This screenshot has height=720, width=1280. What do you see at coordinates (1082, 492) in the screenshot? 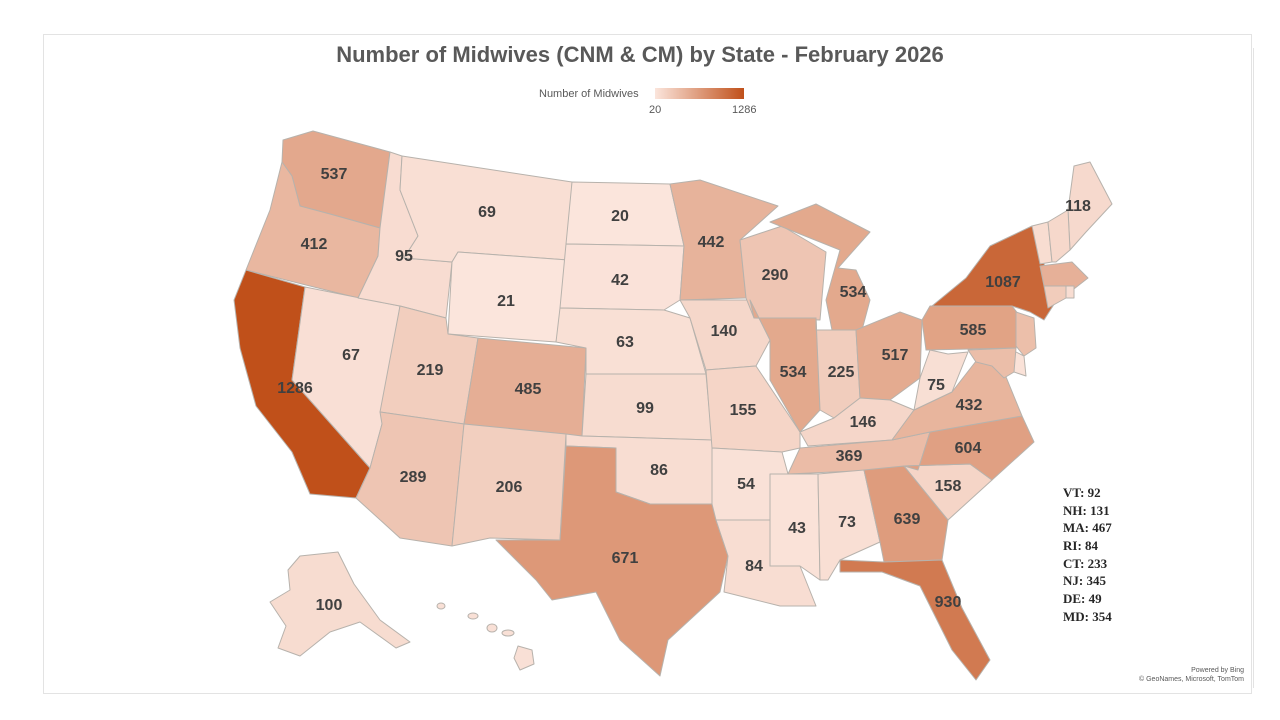
I see `list-item: VT: 92` at bounding box center [1082, 492].